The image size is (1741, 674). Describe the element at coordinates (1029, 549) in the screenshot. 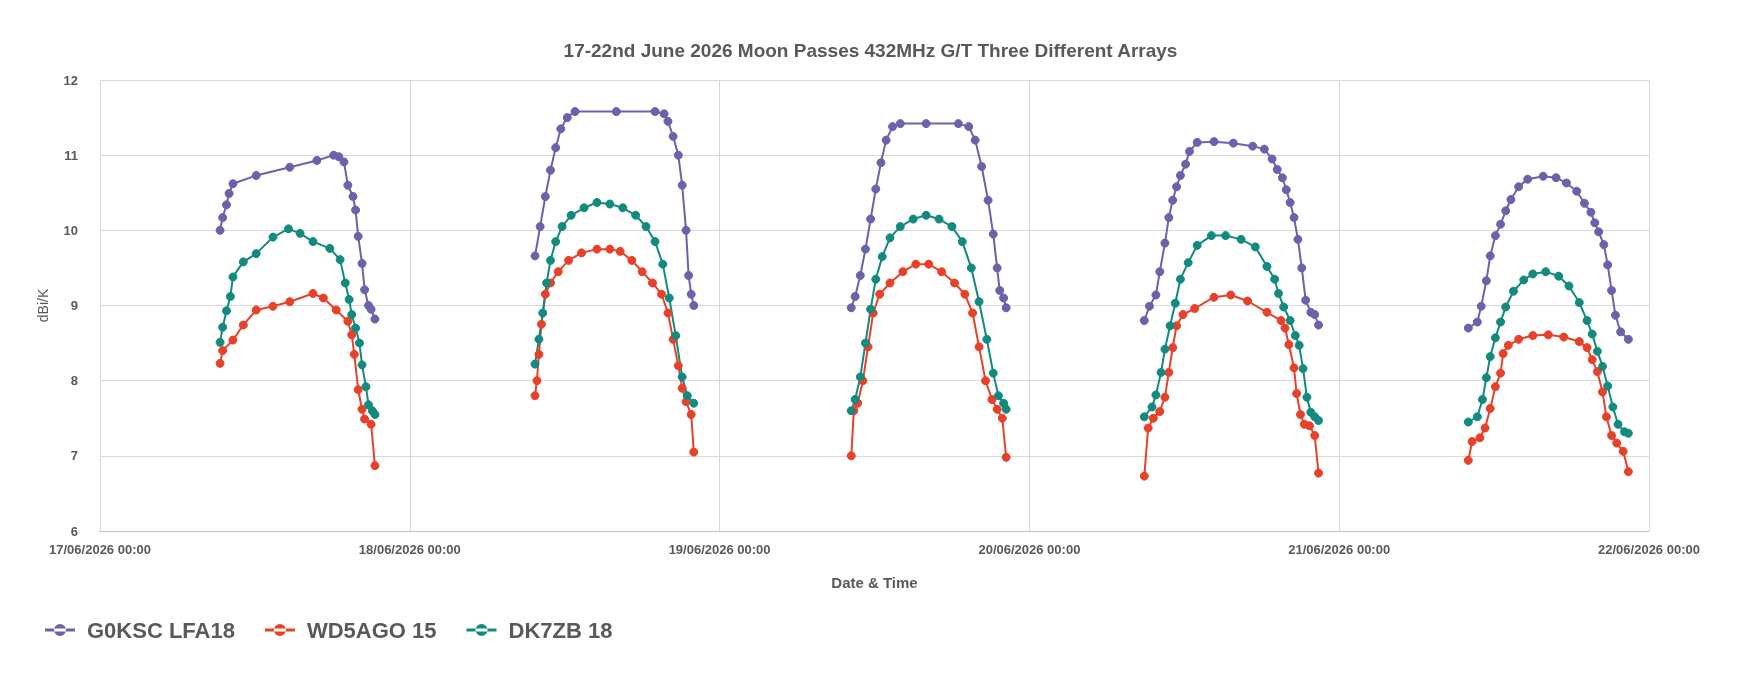

I see `x-tick-label: 20/06/2026 00:00` at that location.